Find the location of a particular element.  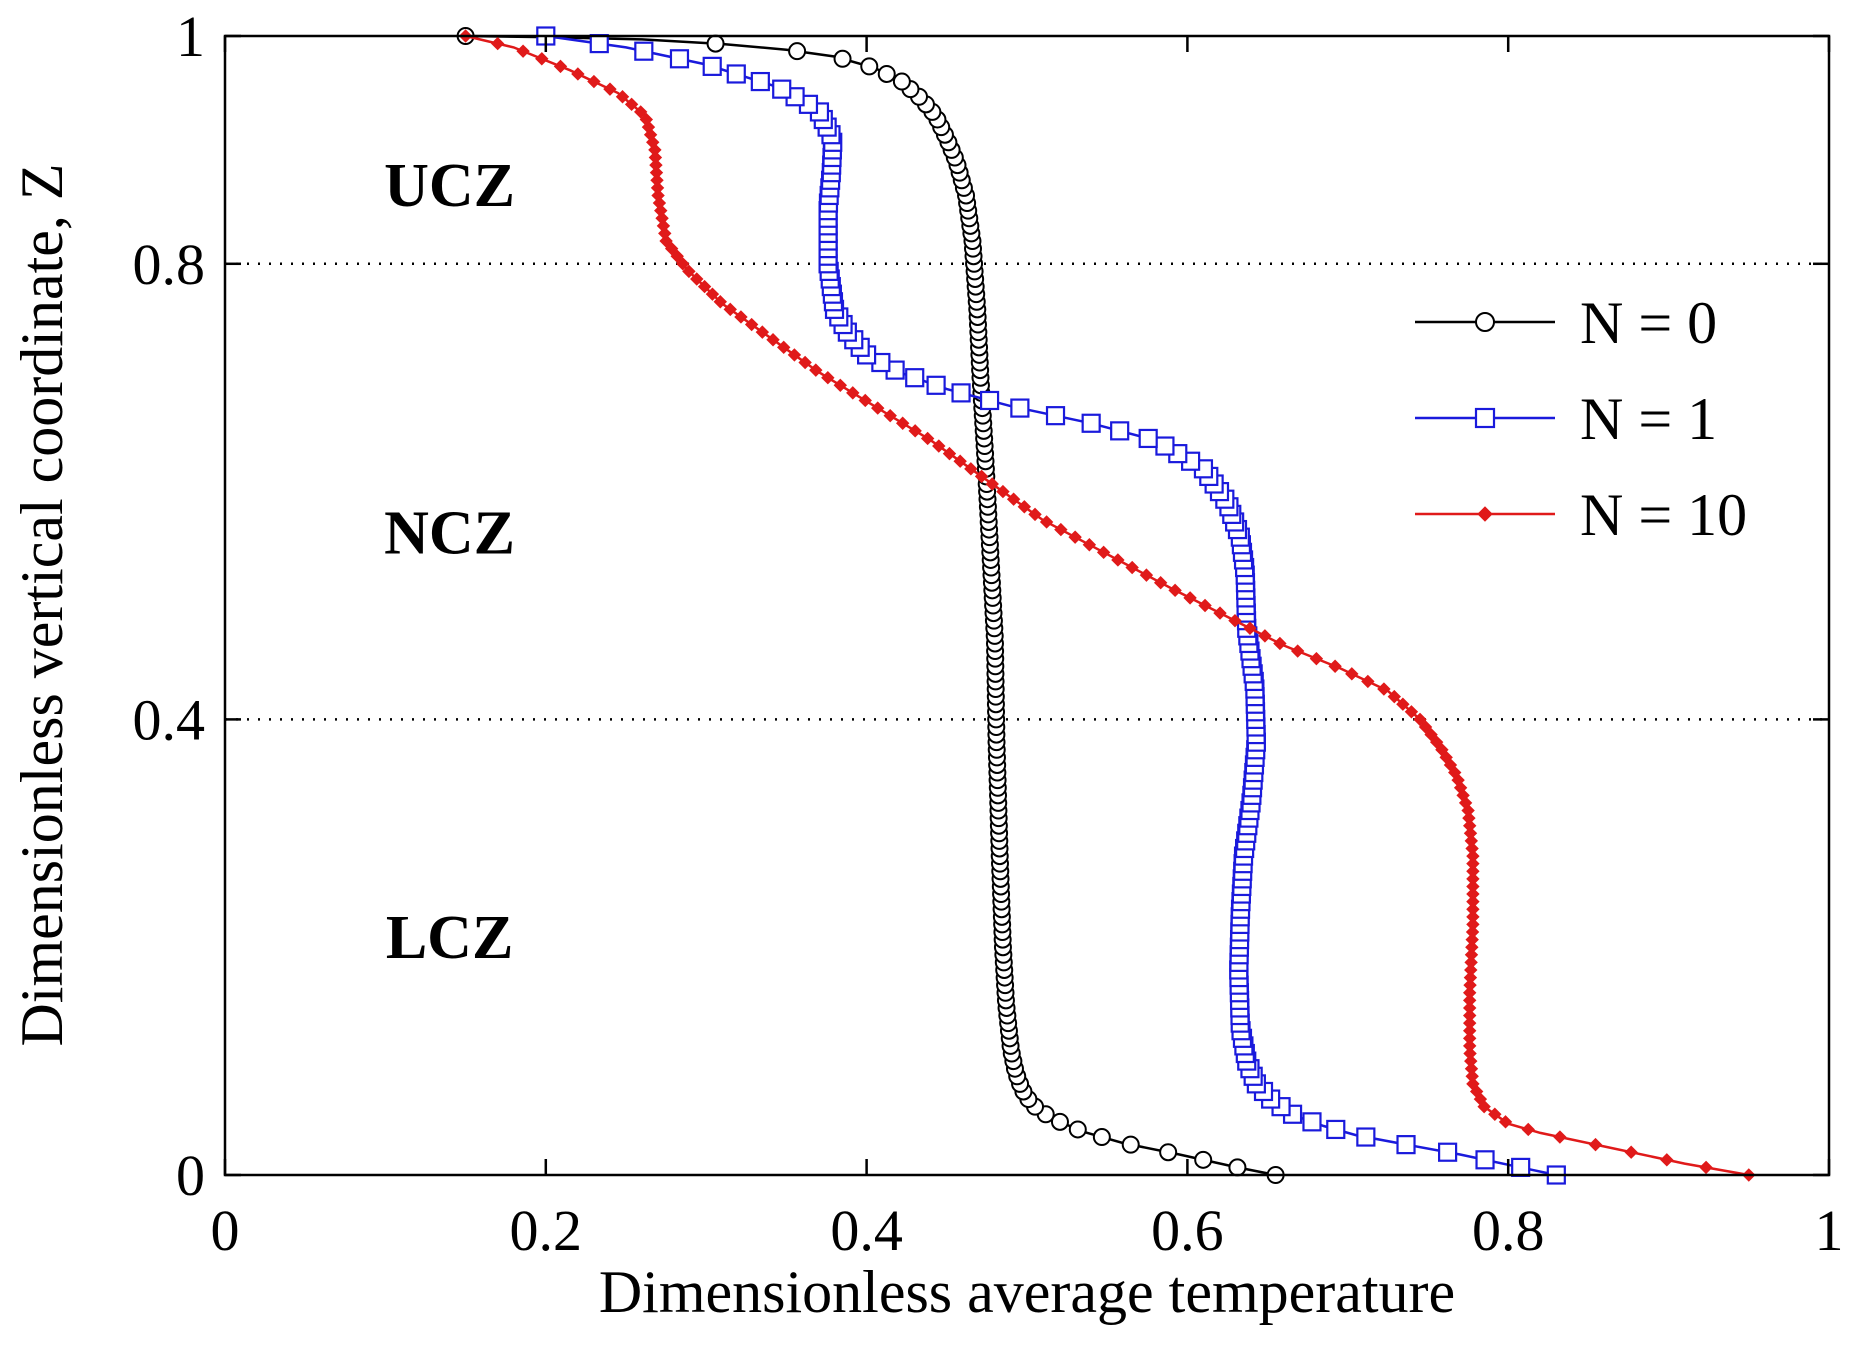

x-tick-label: 0 is located at coordinates (225, 1230).